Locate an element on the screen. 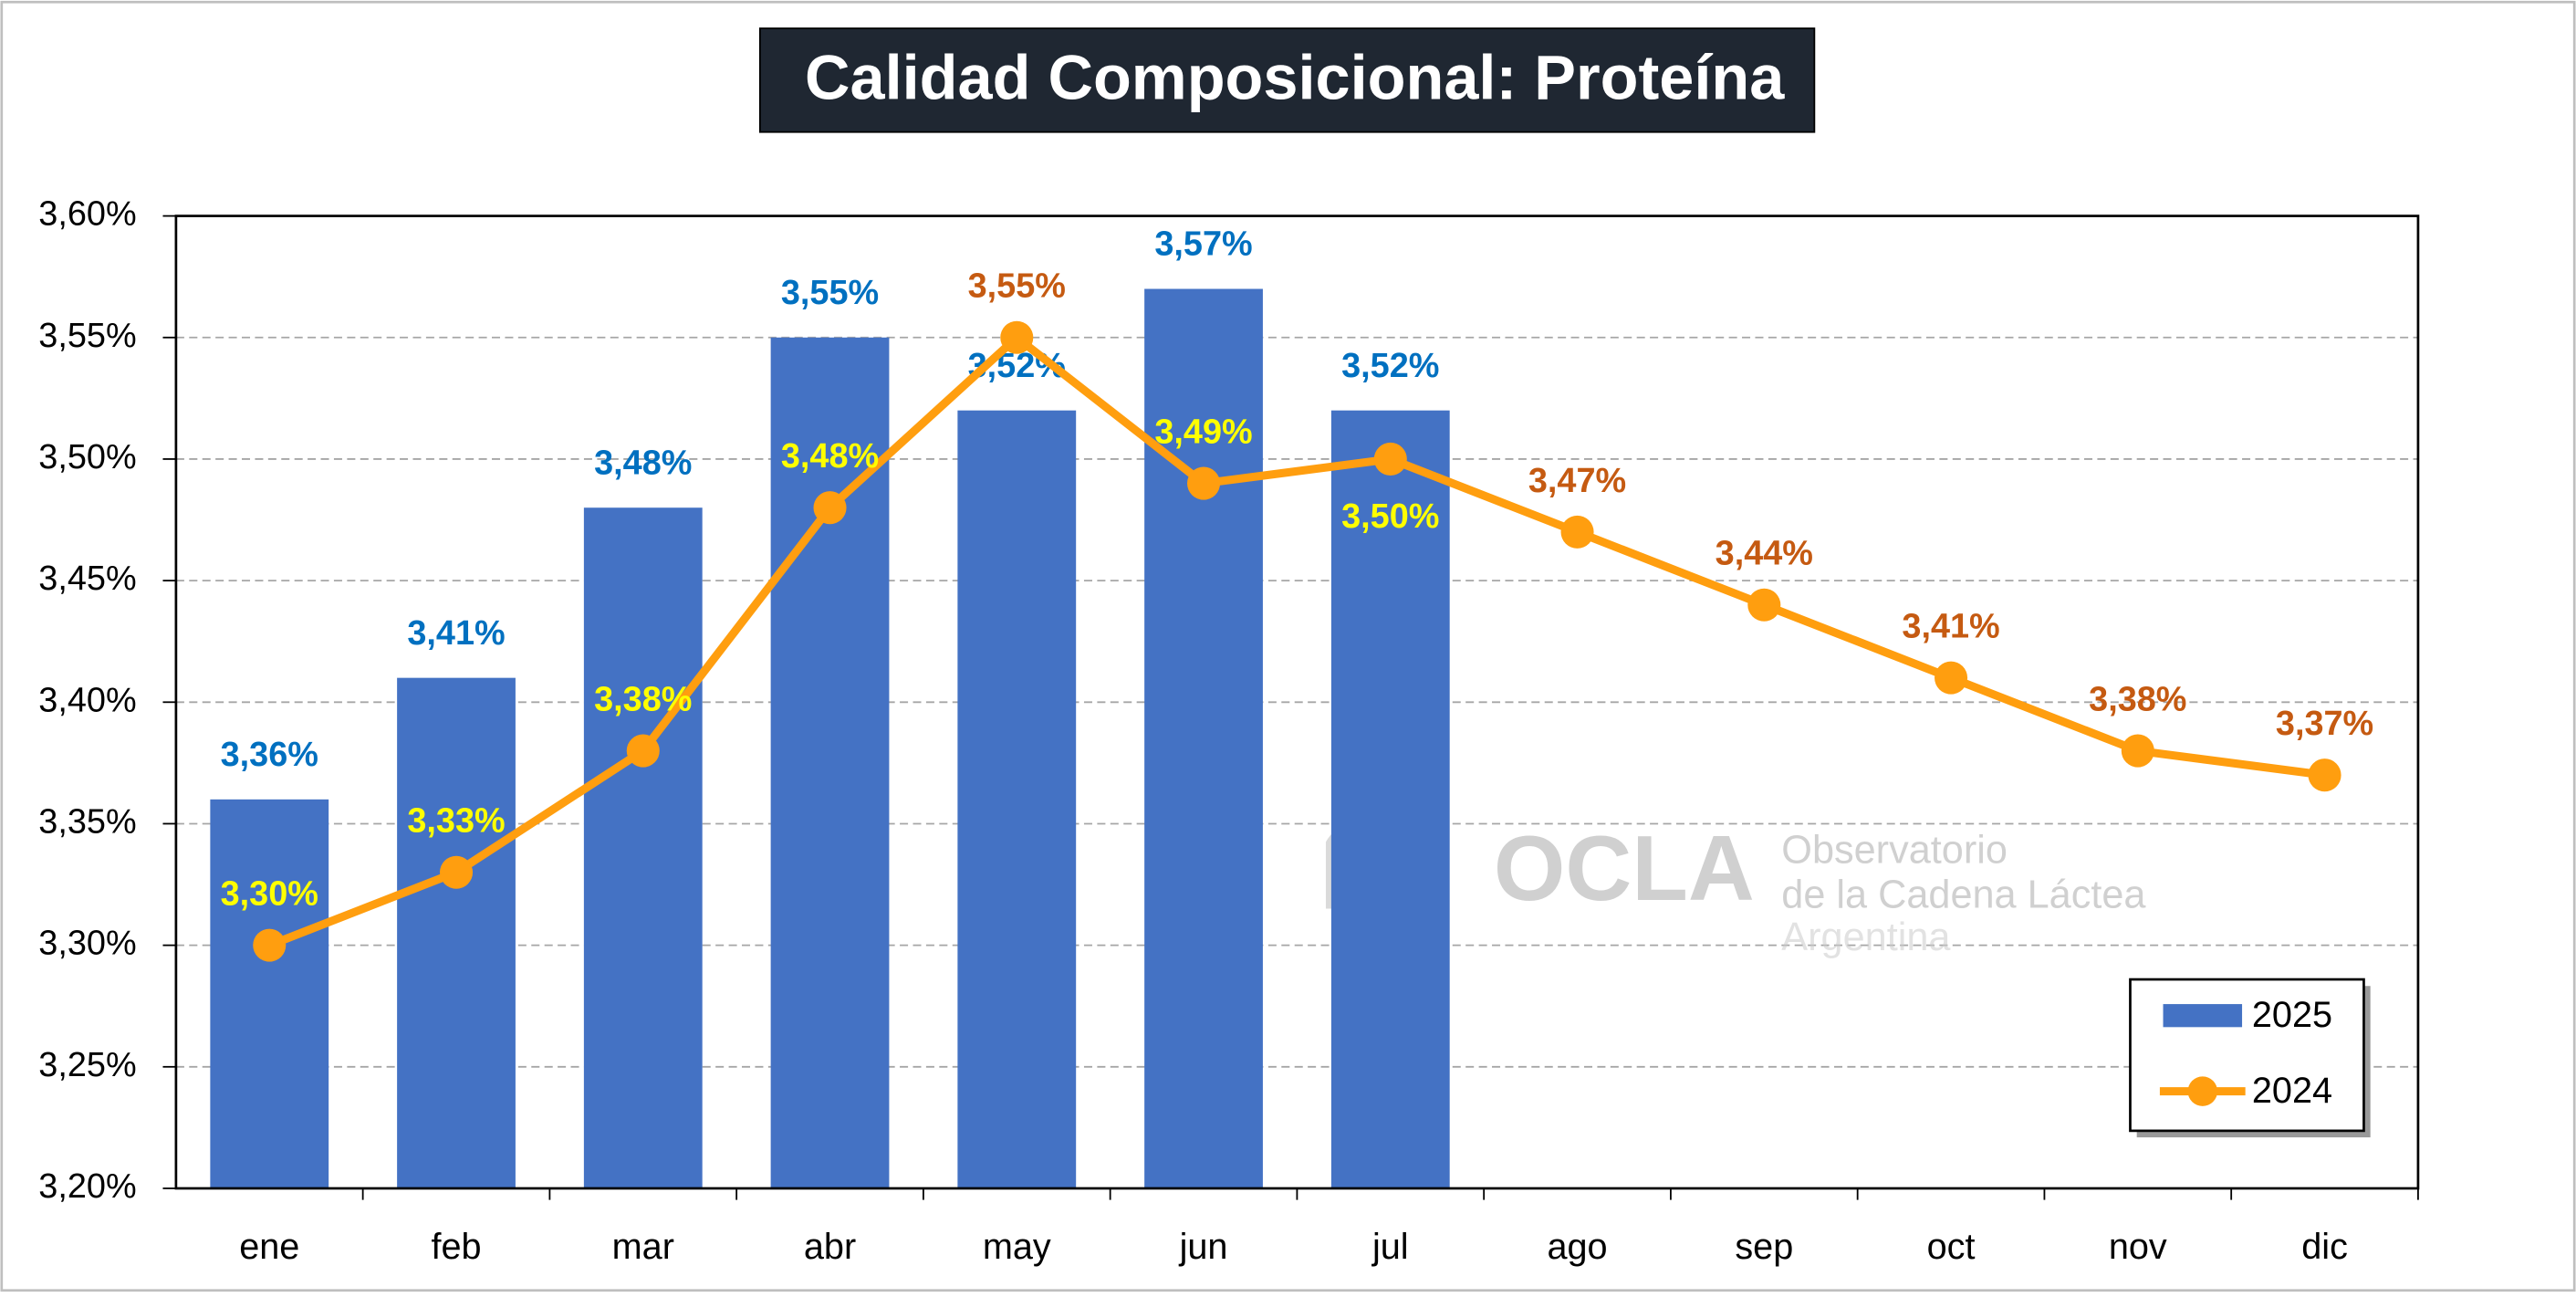 The width and height of the screenshot is (2576, 1297). y-tick-label: 3,35% is located at coordinates (87, 821).